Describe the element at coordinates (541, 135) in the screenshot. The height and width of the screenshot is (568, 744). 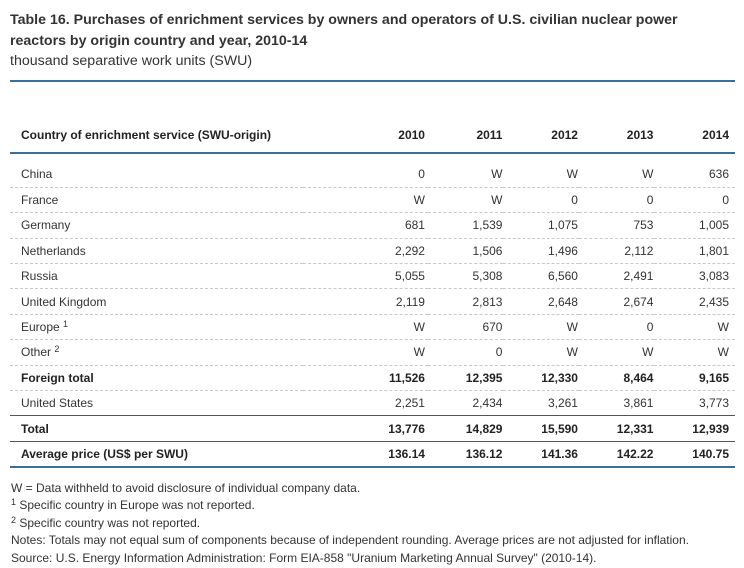
I see `header-2012: 2012` at that location.